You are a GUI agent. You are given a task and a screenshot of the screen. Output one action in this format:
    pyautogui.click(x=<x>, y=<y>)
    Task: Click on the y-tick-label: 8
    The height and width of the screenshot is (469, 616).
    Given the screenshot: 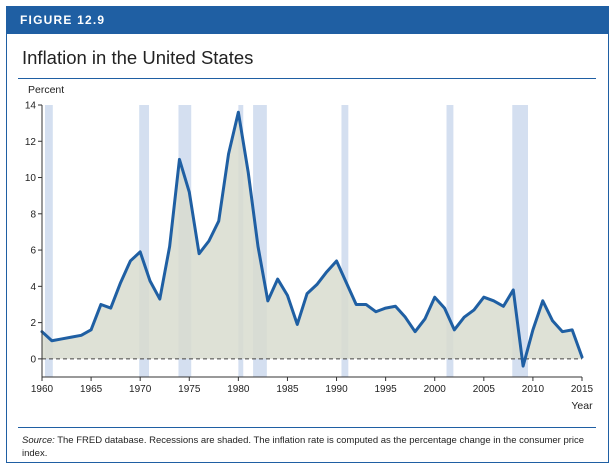 What is the action you would take?
    pyautogui.click(x=33, y=214)
    